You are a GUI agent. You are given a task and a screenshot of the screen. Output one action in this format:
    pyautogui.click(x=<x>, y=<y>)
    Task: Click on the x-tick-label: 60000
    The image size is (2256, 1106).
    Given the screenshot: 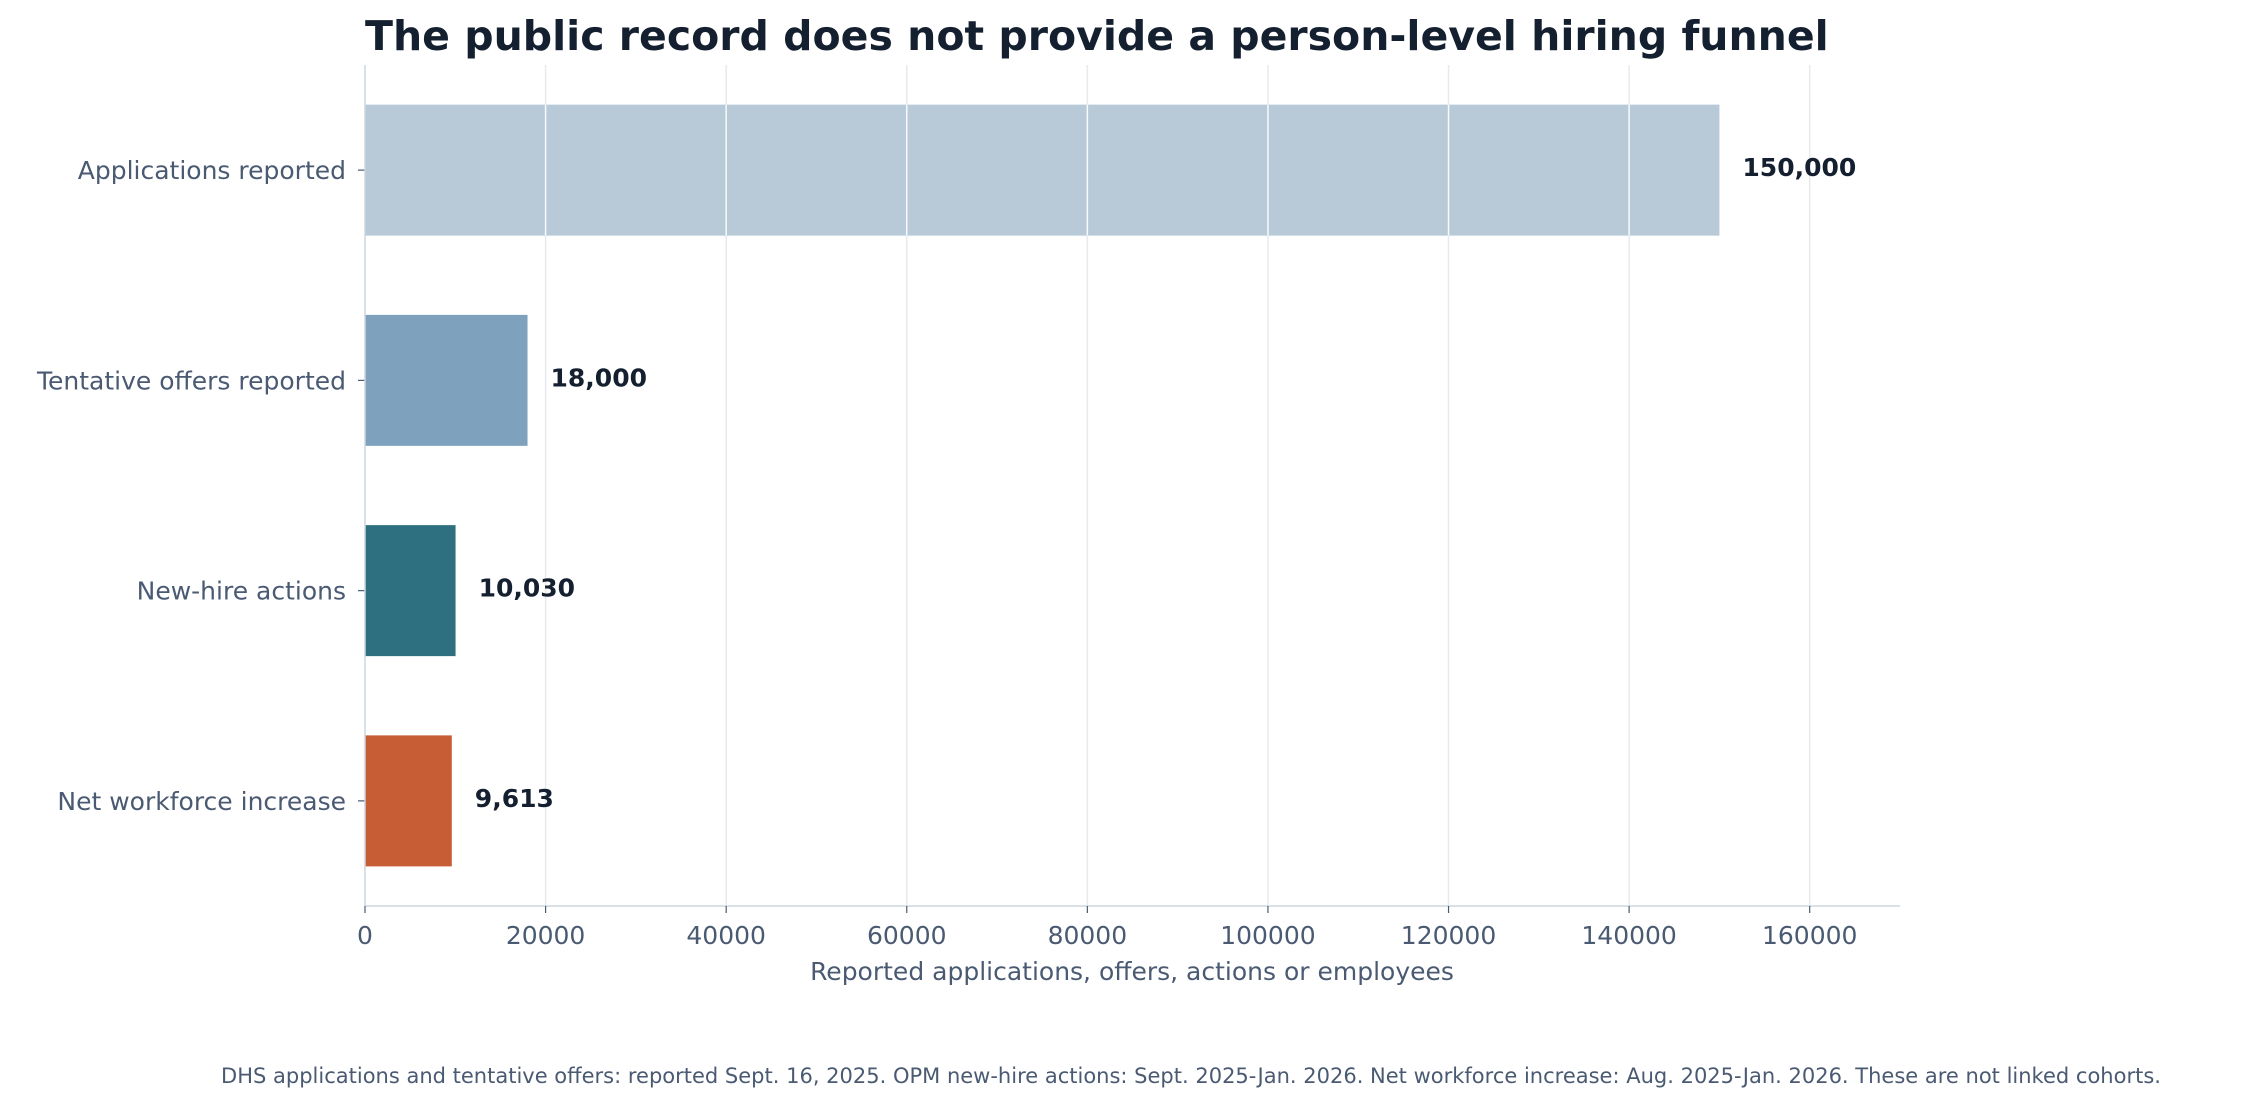 What is the action you would take?
    pyautogui.click(x=907, y=935)
    